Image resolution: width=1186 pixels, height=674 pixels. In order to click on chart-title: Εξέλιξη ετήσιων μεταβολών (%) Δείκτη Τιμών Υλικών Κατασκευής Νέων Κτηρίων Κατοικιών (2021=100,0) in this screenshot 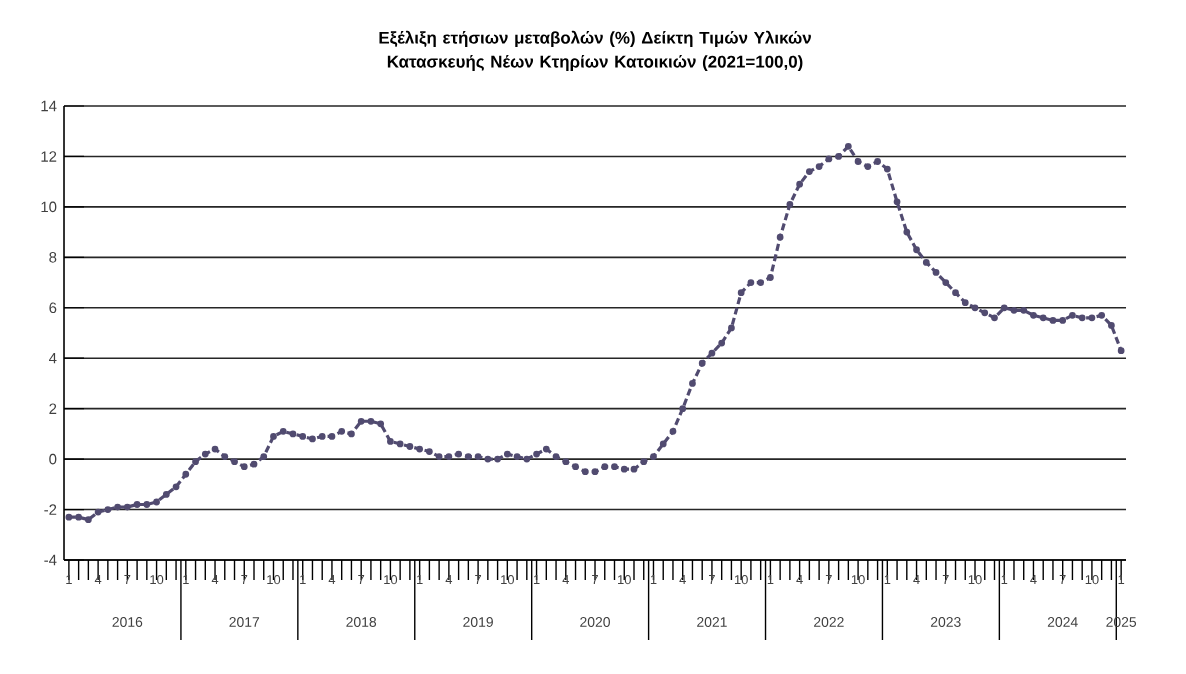, I will do `click(595, 50)`.